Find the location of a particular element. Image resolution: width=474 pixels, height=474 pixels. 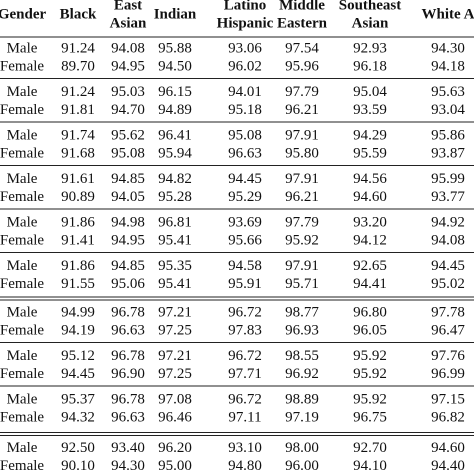

value-cell: 95.59 is located at coordinates (370, 153).